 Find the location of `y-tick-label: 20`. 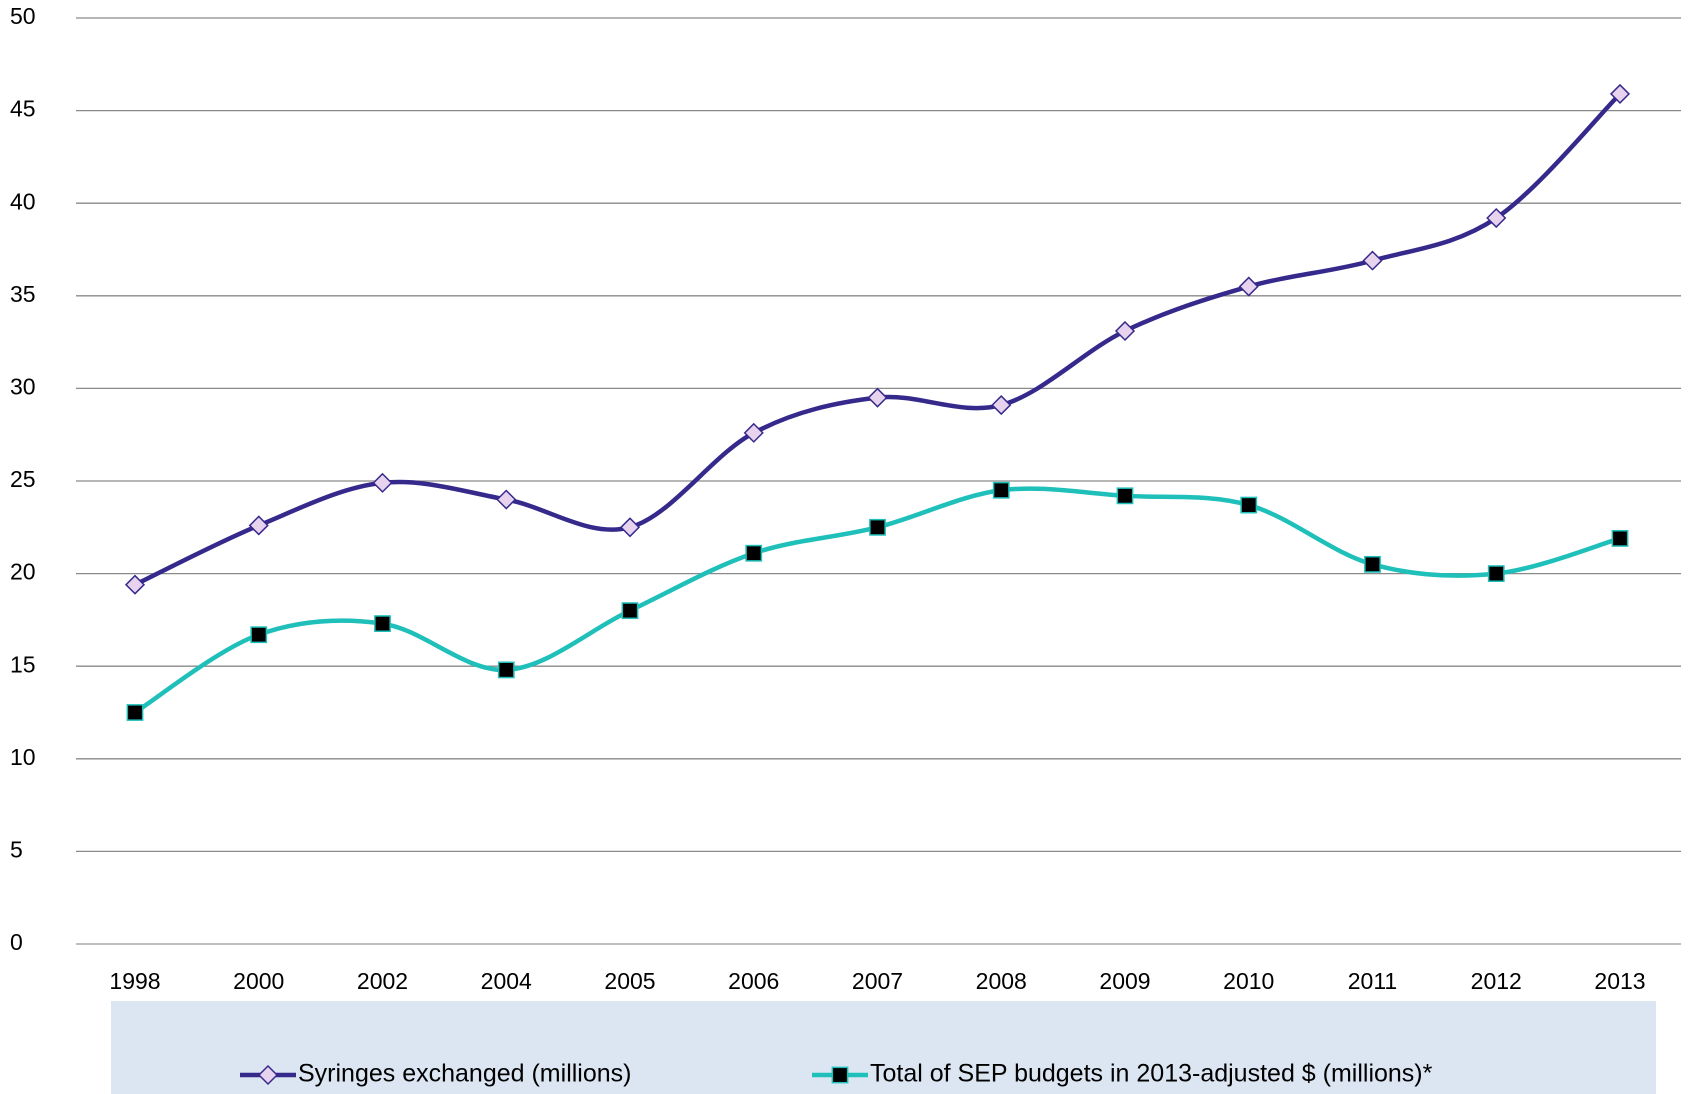

y-tick-label: 20 is located at coordinates (23, 572).